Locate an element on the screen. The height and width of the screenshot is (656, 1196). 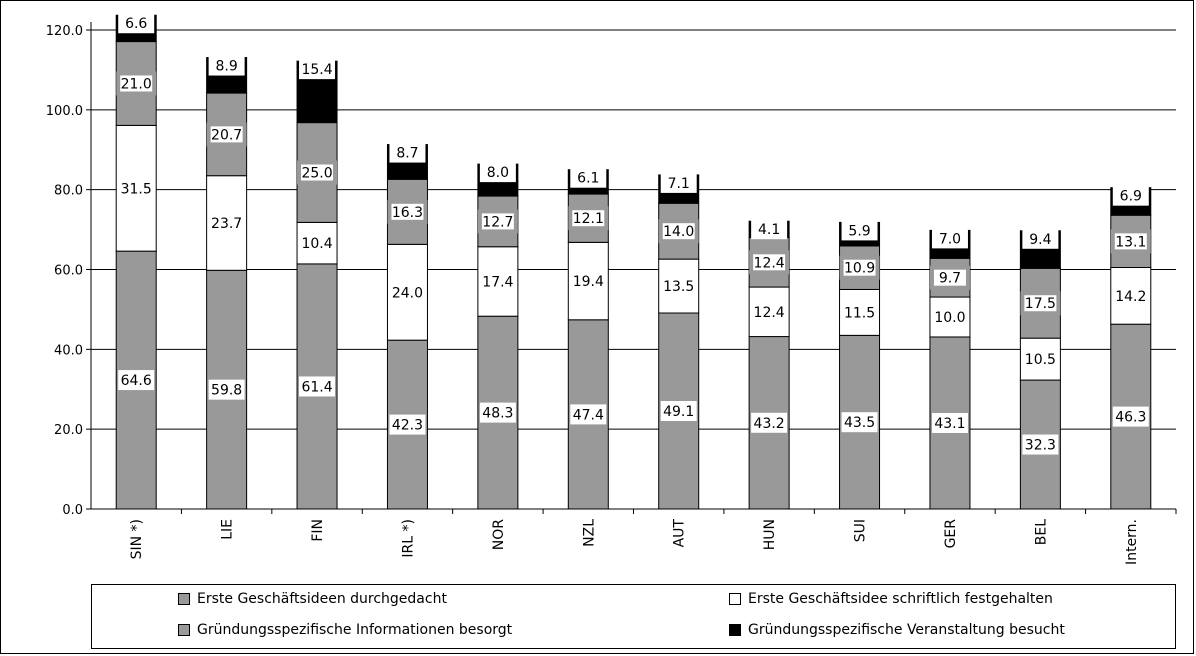
y-tick-label: 80.0 is located at coordinates (68, 191).